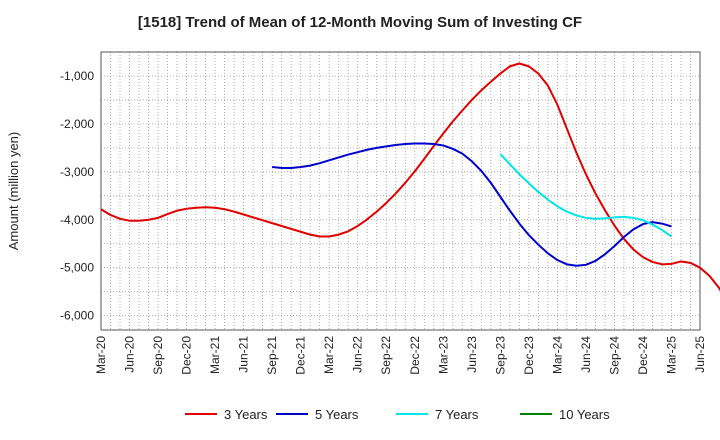 This screenshot has width=720, height=440. I want to click on x-tick-label: Sep-21, so click(272, 355).